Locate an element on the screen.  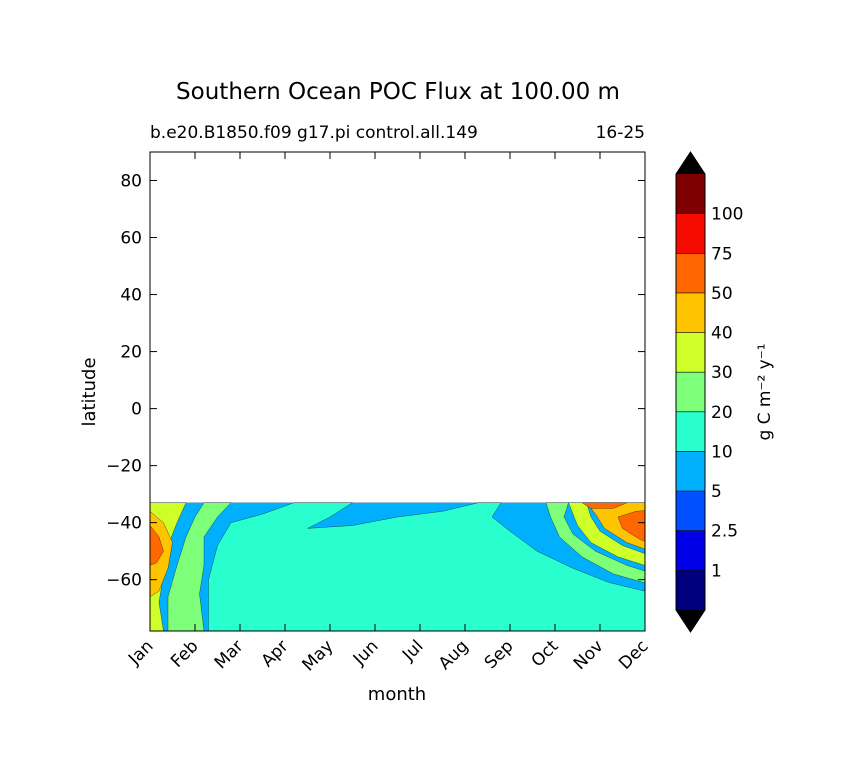
chart-title: Southern Ocean POC Flux at 100.00 m is located at coordinates (398, 92).